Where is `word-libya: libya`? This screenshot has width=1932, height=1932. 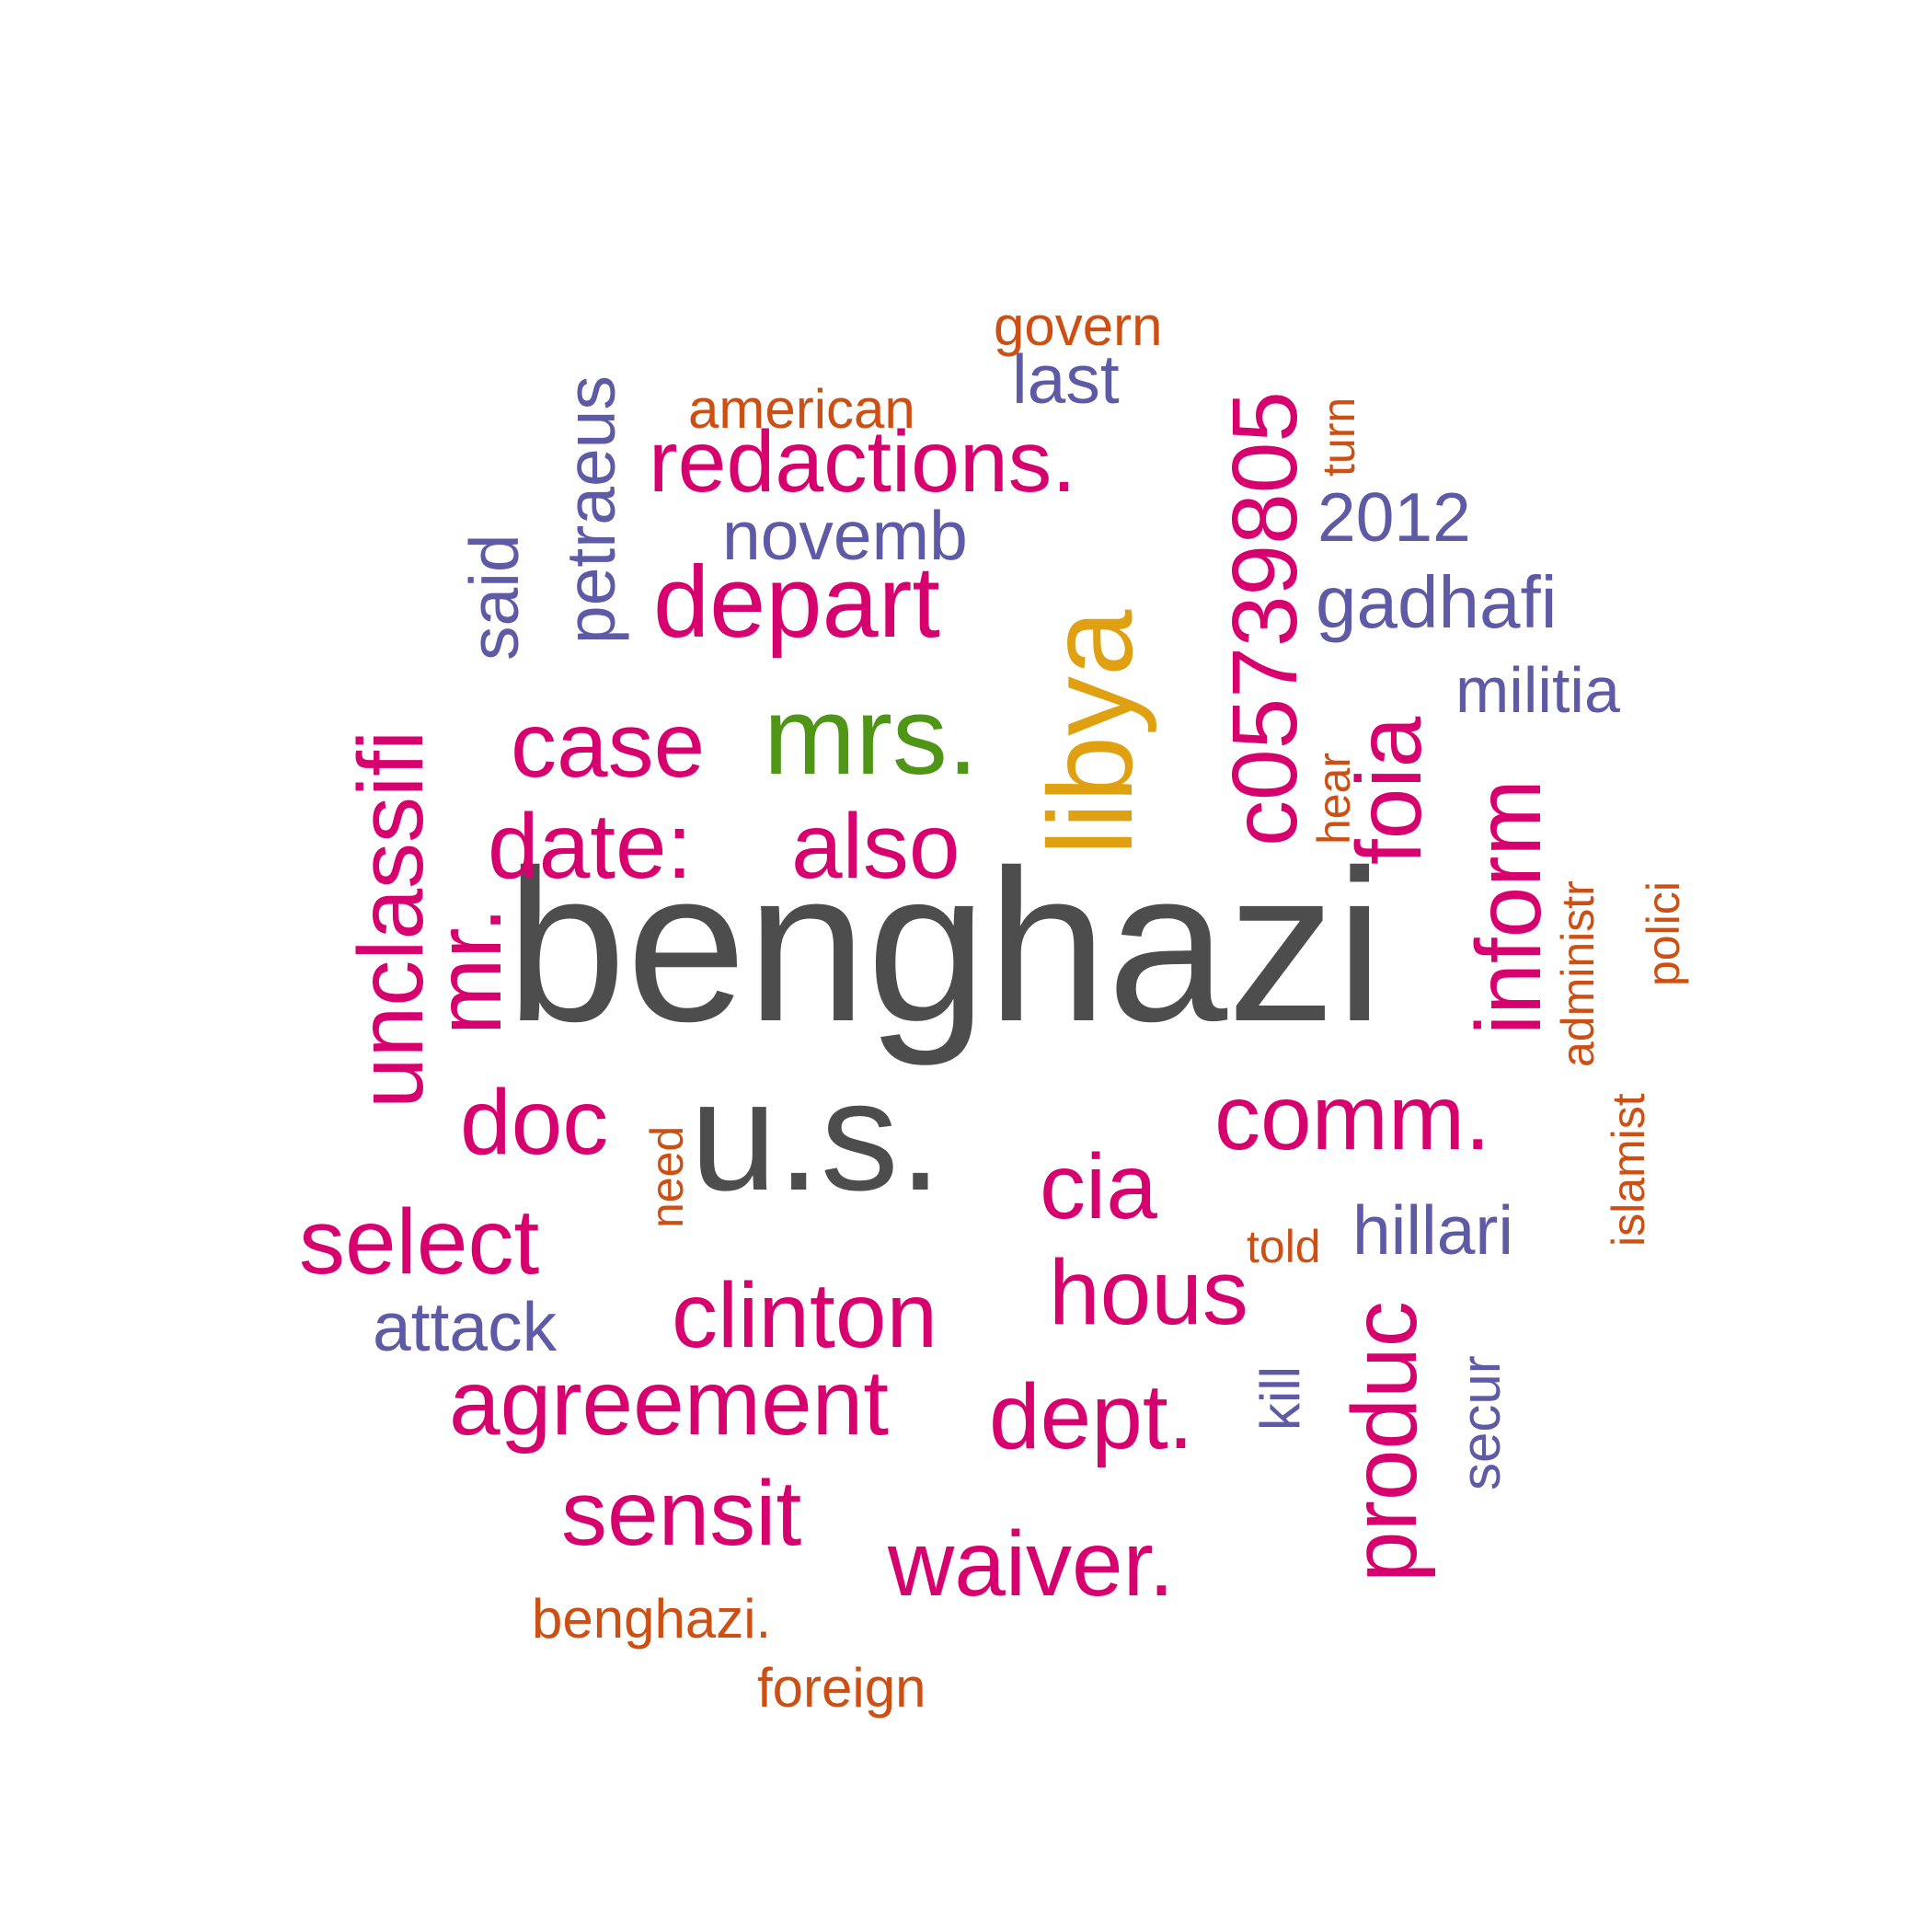
word-libya: libya is located at coordinates (1090, 732).